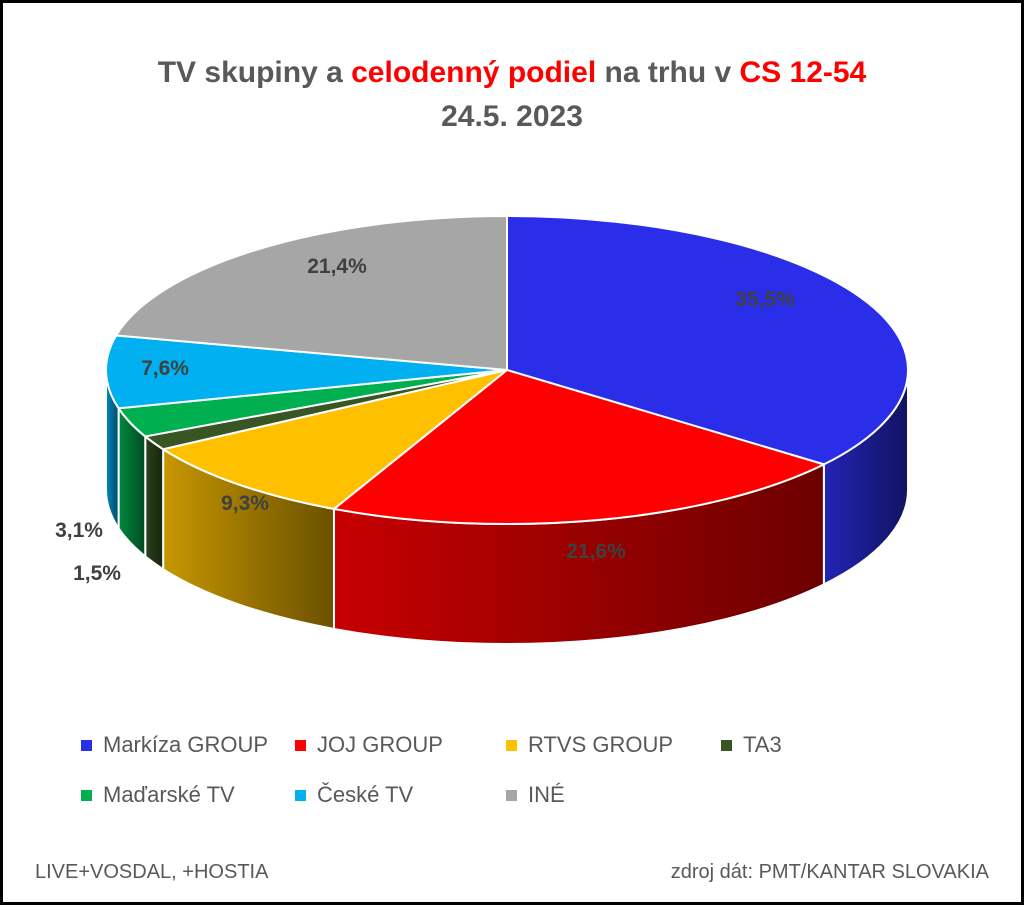 The image size is (1024, 905). What do you see at coordinates (578, 447) in the screenshot?
I see `pie-slice-joj` at bounding box center [578, 447].